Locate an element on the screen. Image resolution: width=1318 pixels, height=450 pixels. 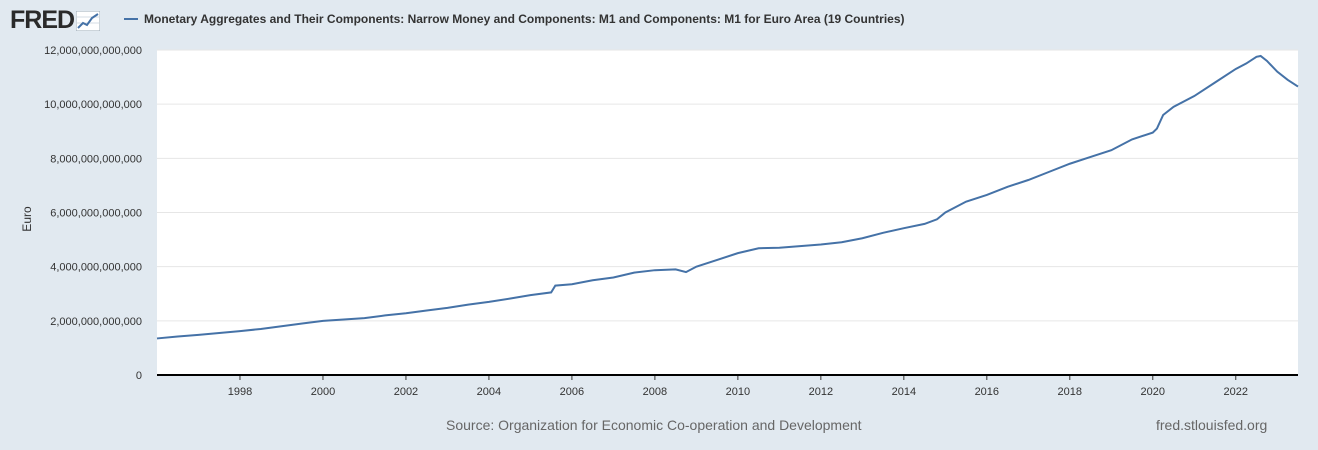
fred-logo-text: FRED is located at coordinates (42, 20).